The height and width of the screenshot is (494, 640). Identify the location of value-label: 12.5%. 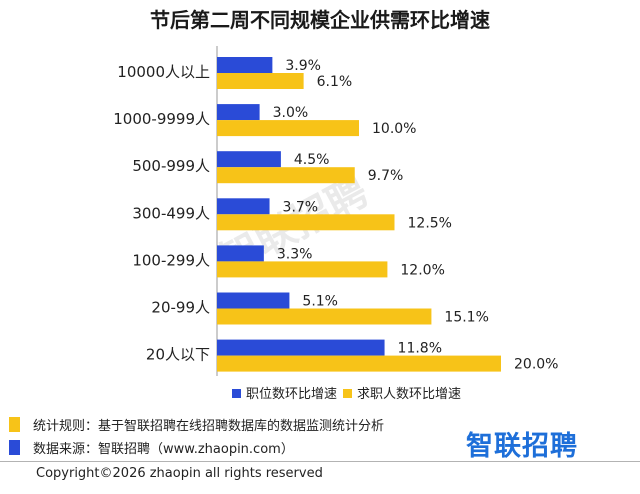
(430, 223).